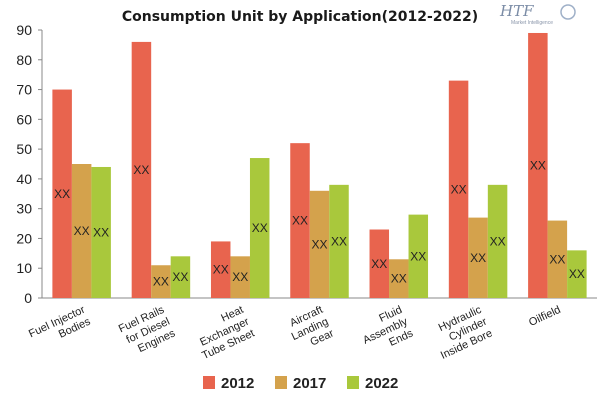 Image resolution: width=600 pixels, height=400 pixels. What do you see at coordinates (386, 331) in the screenshot?
I see `category-label: FluidAssemblyEnds` at bounding box center [386, 331].